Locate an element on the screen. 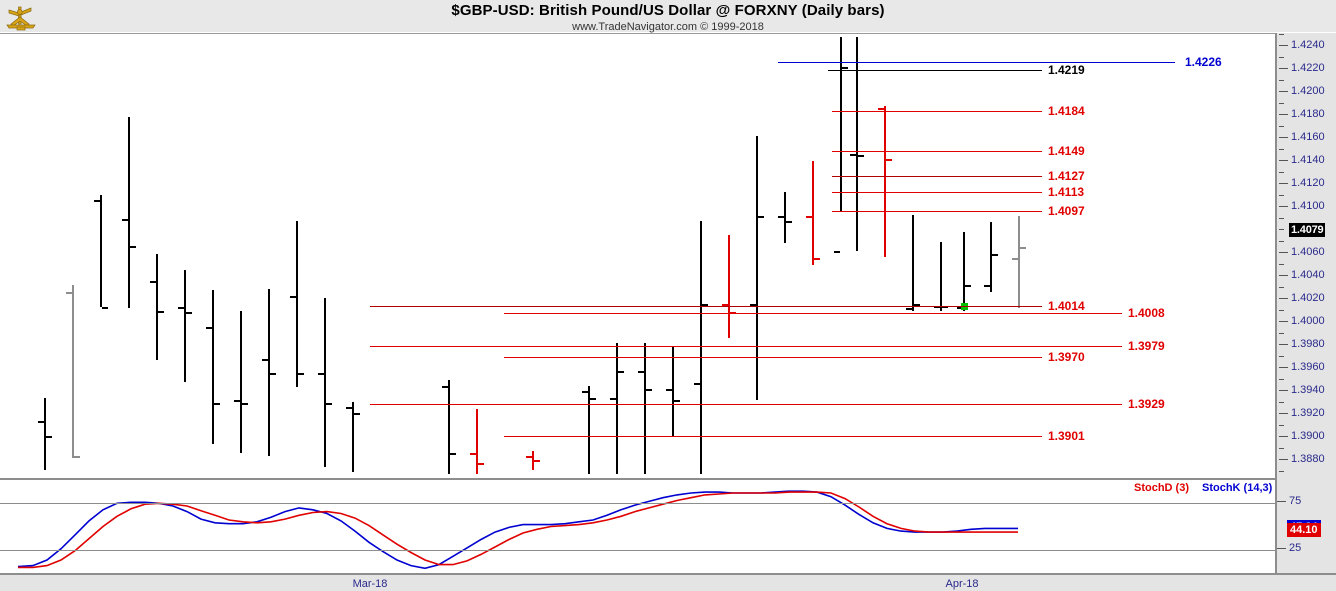 The height and width of the screenshot is (591, 1336). price-axis-label: 1.4040 is located at coordinates (1308, 275).